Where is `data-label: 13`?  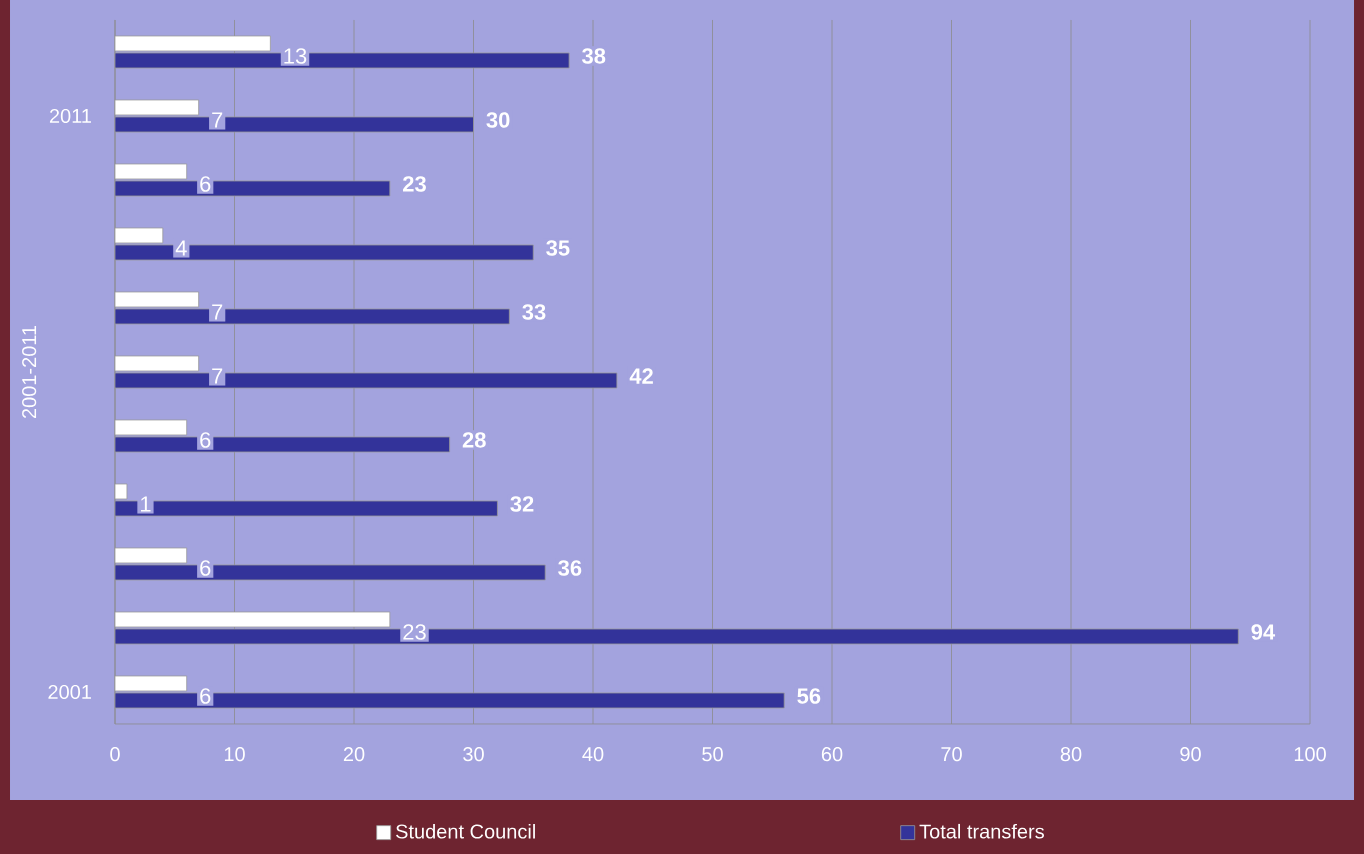 data-label: 13 is located at coordinates (295, 56).